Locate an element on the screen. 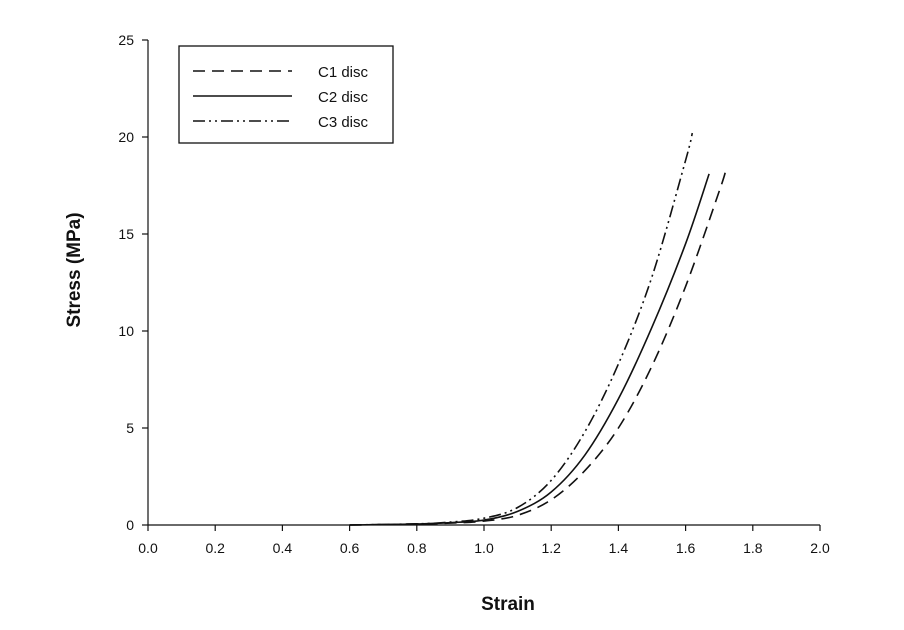 The image size is (904, 630). legend: C1 disc C2 disc C3 disc is located at coordinates (286, 94).